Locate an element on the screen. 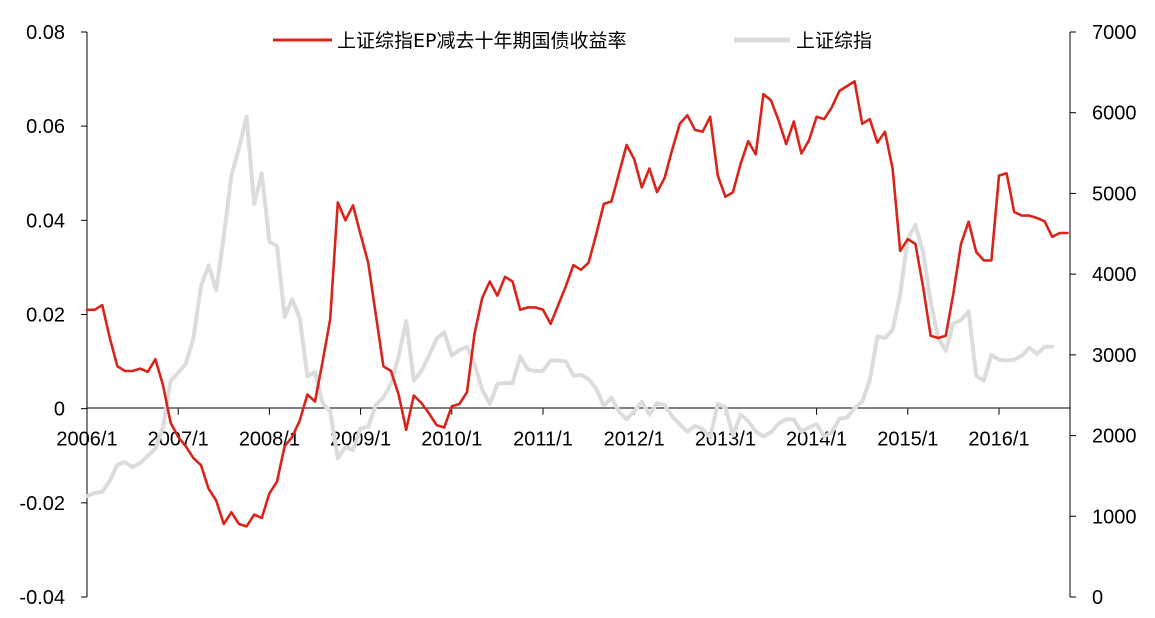 This screenshot has height=618, width=1155. right-axis: 7000 6000 5000 4000 3000 2000 1000 0 is located at coordinates (1103, 315).